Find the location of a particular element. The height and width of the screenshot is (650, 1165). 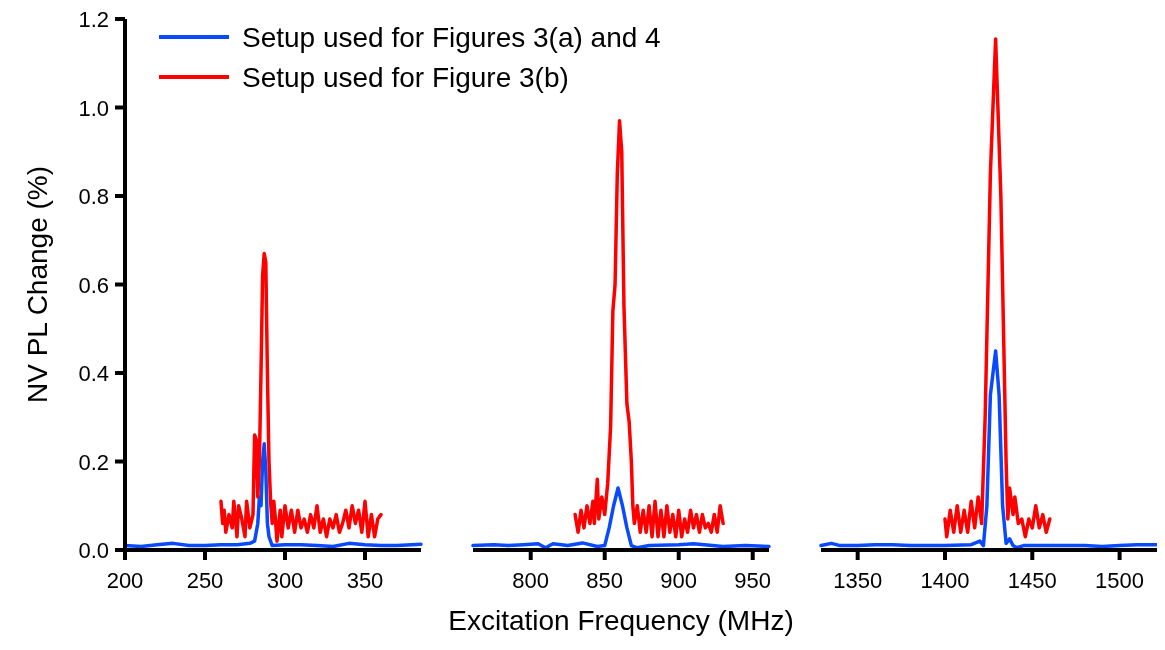

x-axis-title: Excitation Frequency (MHz) is located at coordinates (621, 620).